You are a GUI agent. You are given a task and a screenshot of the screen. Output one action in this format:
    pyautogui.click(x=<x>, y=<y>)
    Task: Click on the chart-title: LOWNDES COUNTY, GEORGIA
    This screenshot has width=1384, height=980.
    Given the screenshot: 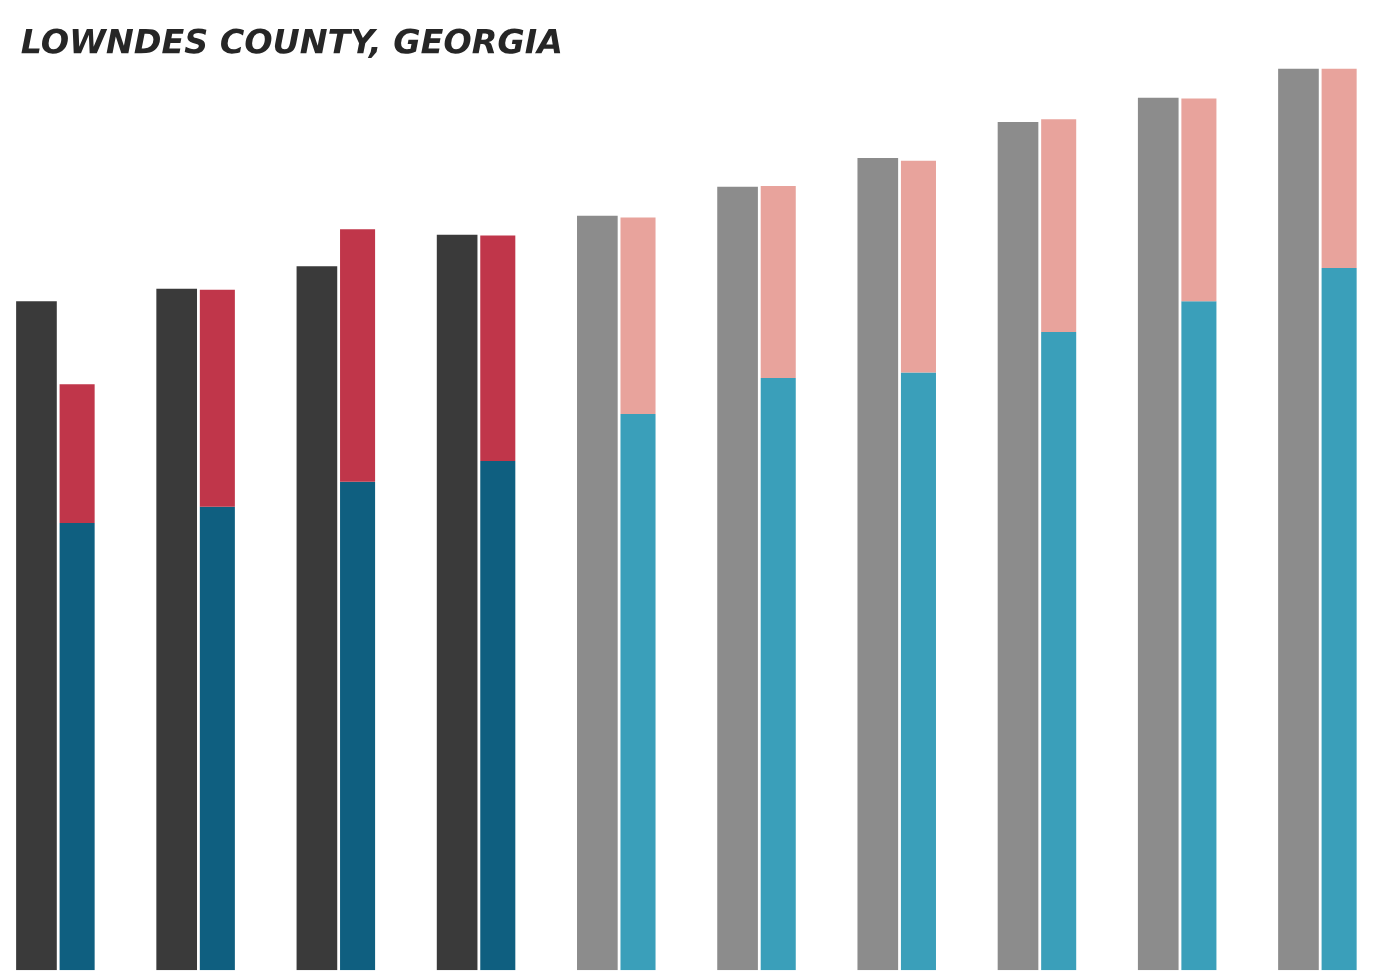 What is the action you would take?
    pyautogui.click(x=291, y=43)
    